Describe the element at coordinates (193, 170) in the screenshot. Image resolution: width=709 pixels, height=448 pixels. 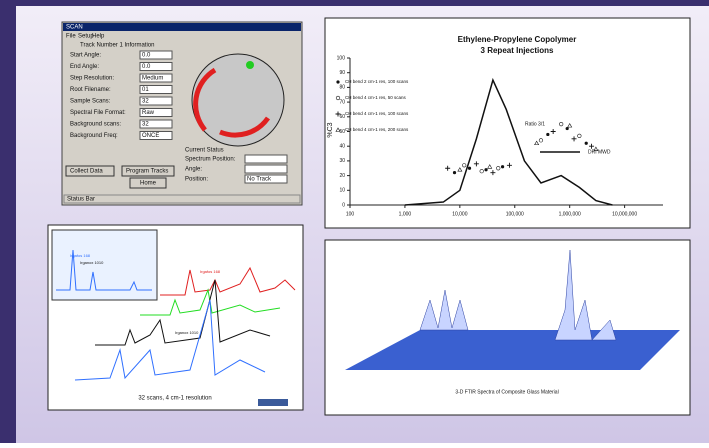
I see `status-label: Angle:` at that location.